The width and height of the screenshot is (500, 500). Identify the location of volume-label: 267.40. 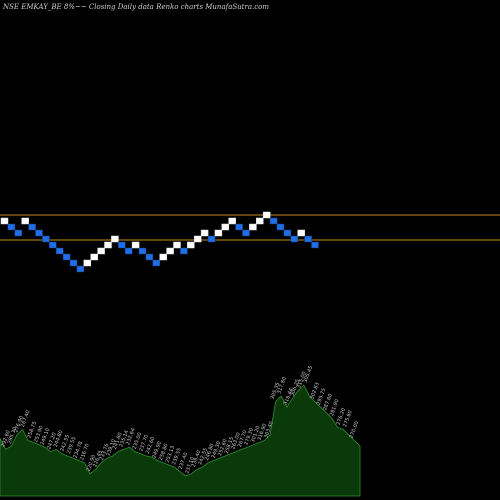
(26, 419).